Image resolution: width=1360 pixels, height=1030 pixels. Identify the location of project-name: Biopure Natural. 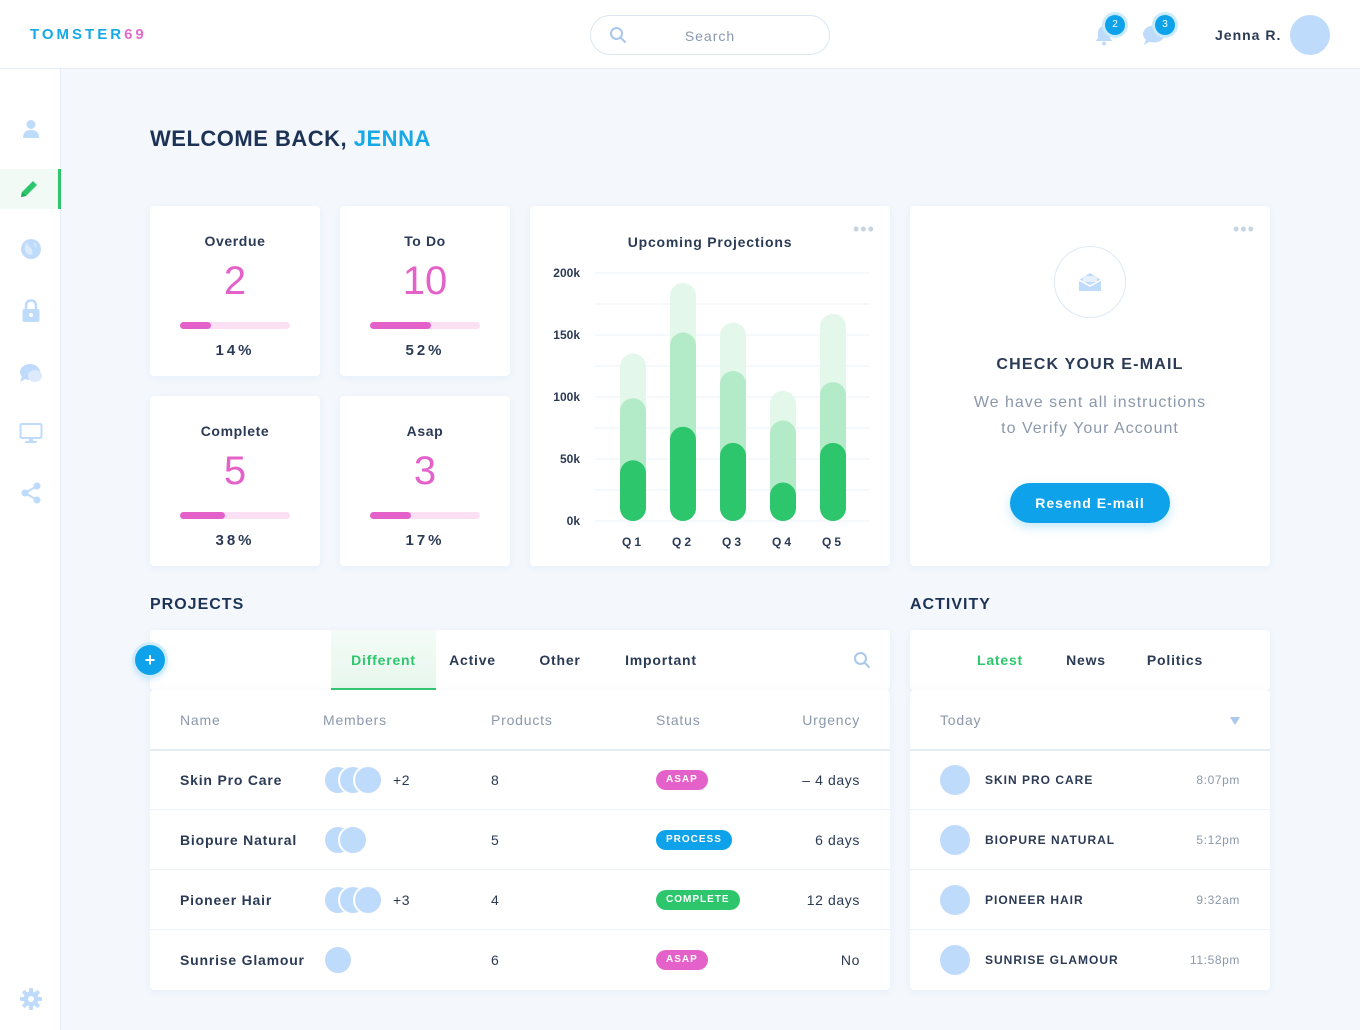
(239, 840).